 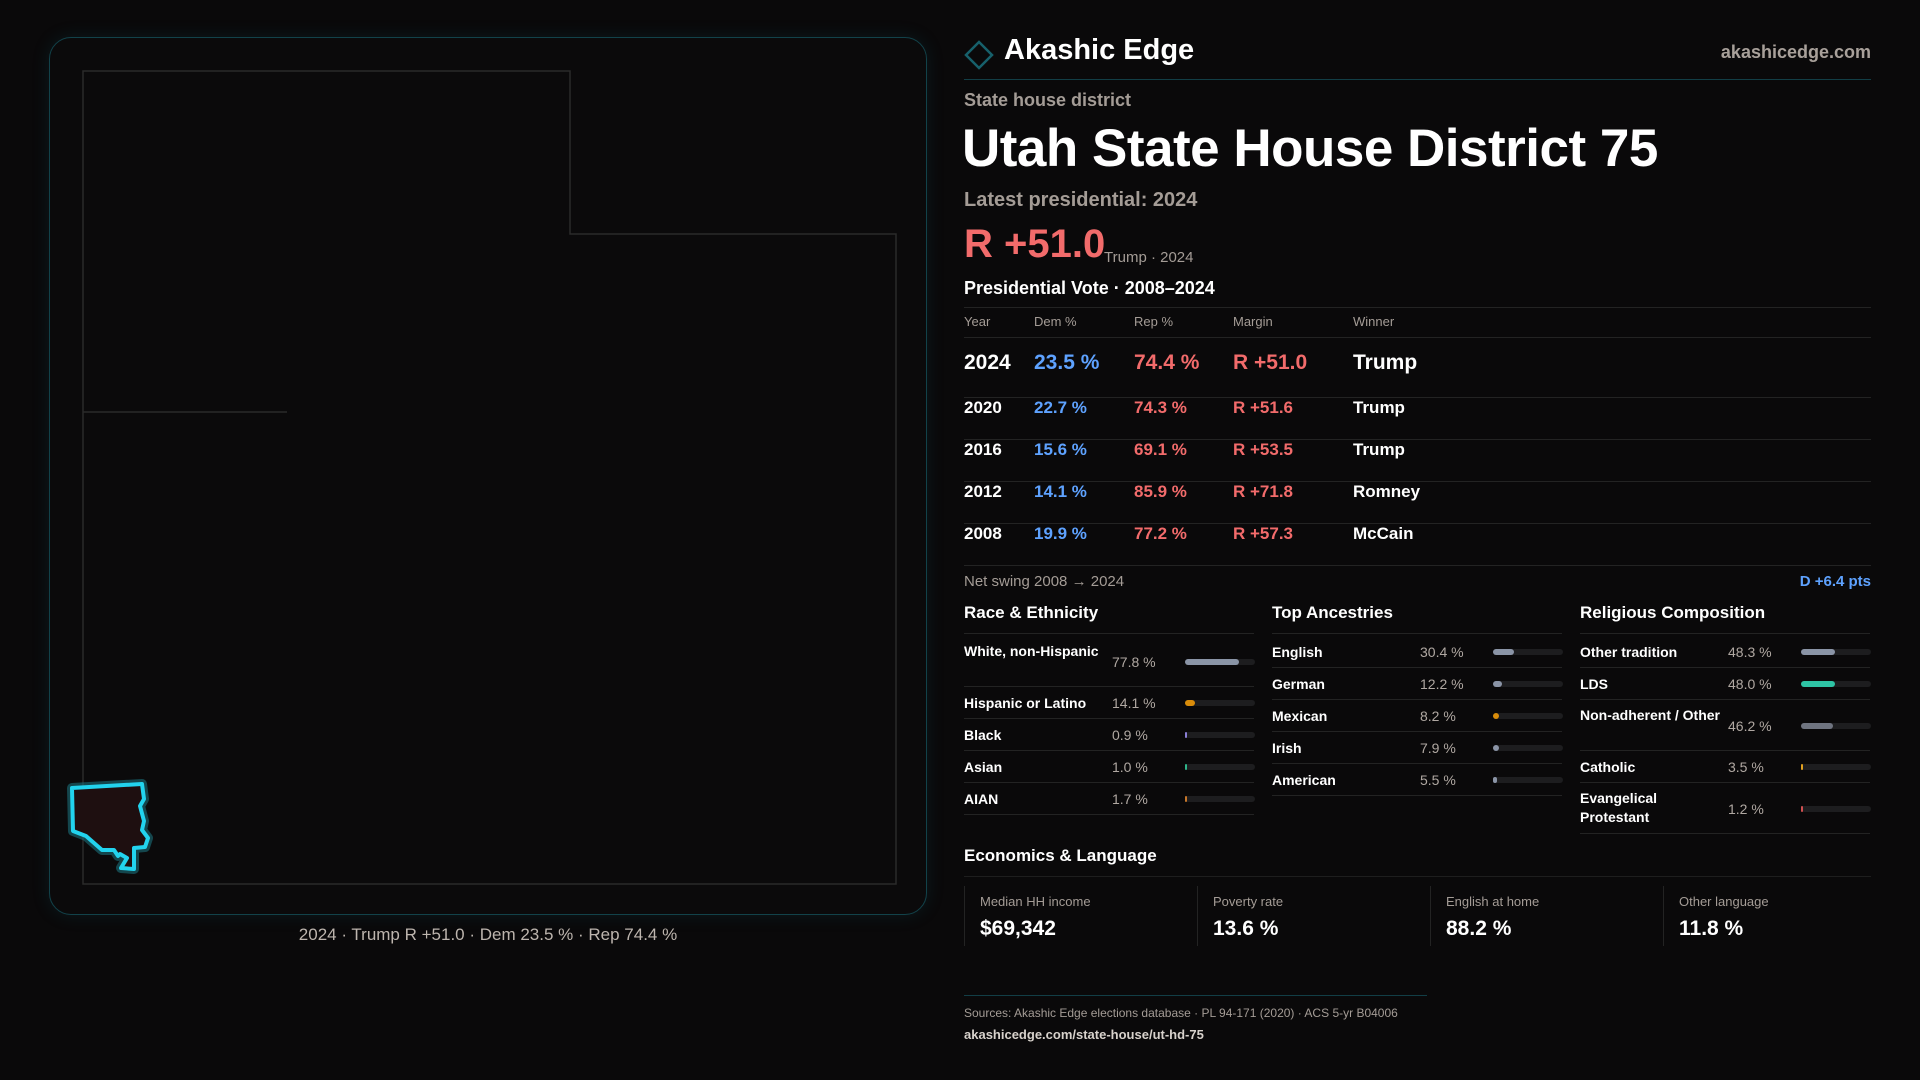 I want to click on diamond-icon, so click(x=979, y=55).